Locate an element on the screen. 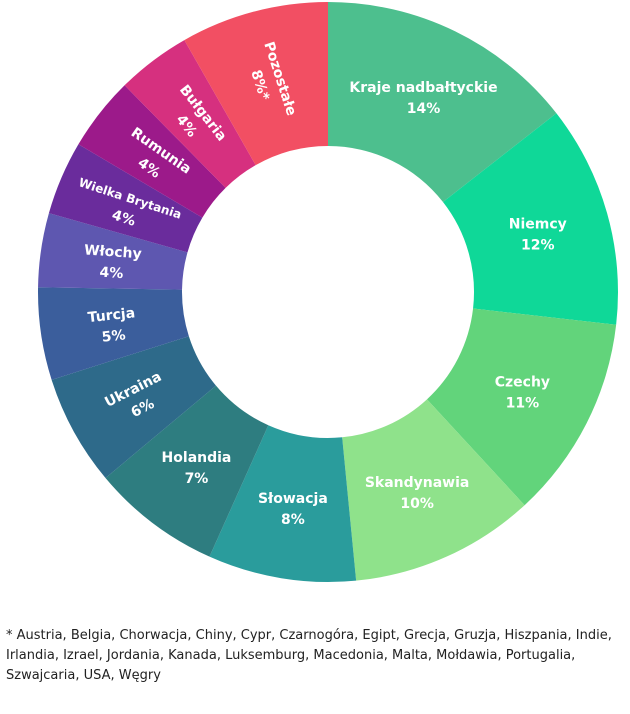 The image size is (630, 714). slice-label-czechy: Czechy 11% is located at coordinates (522, 393).